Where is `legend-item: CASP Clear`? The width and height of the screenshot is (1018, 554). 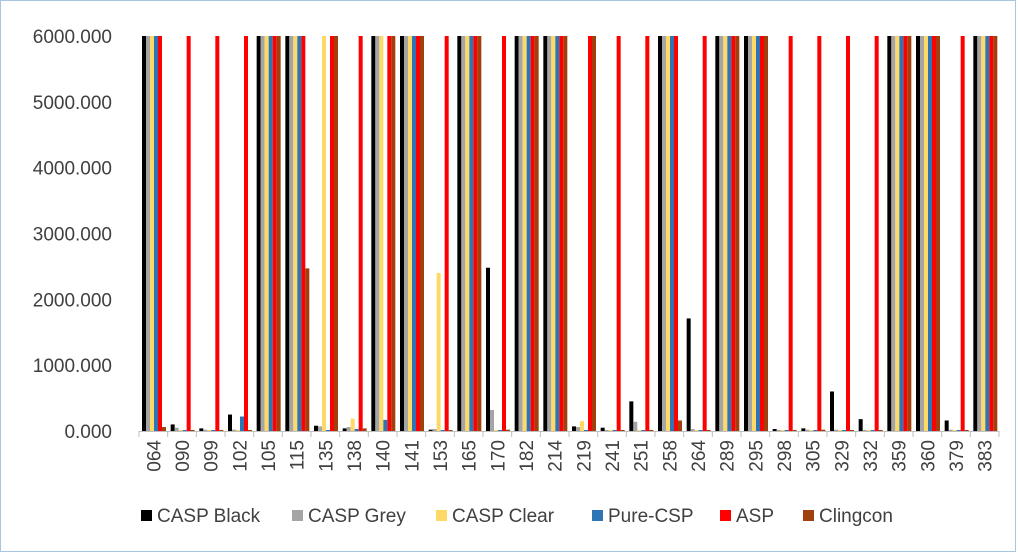
legend-item: CASP Clear is located at coordinates (495, 516).